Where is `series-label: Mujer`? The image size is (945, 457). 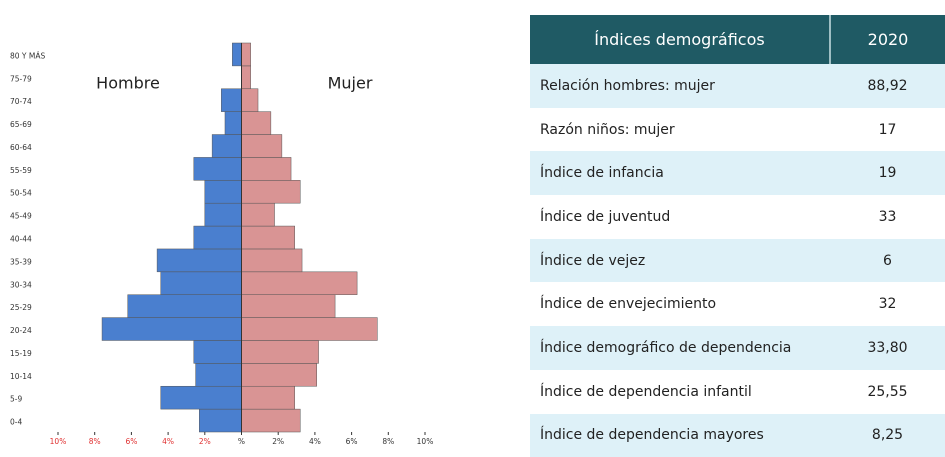
series-label: Mujer is located at coordinates (350, 83).